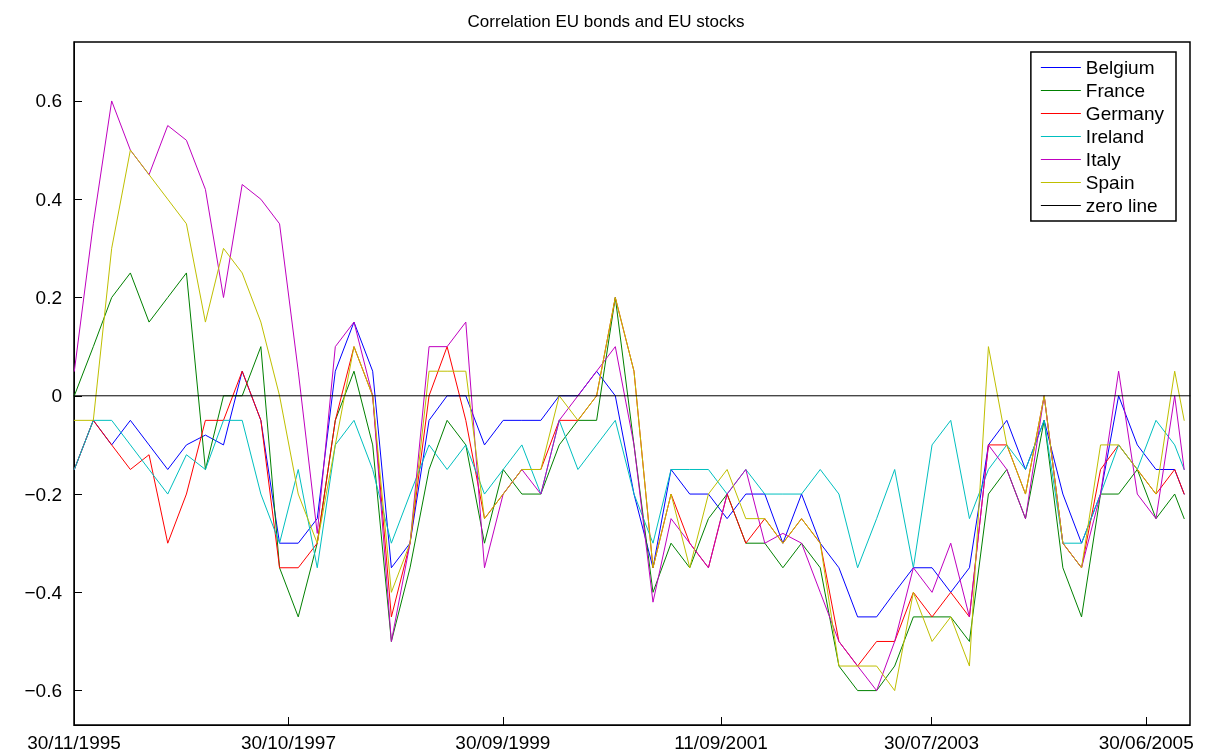  I want to click on legend-label: France, so click(1115, 90).